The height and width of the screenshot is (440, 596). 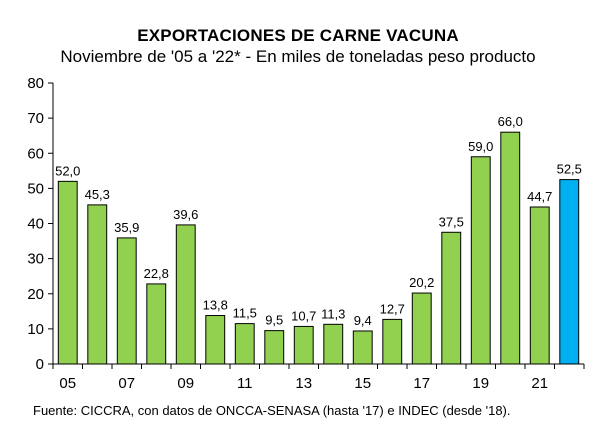 I want to click on y-tick-label: 0, so click(x=40, y=364).